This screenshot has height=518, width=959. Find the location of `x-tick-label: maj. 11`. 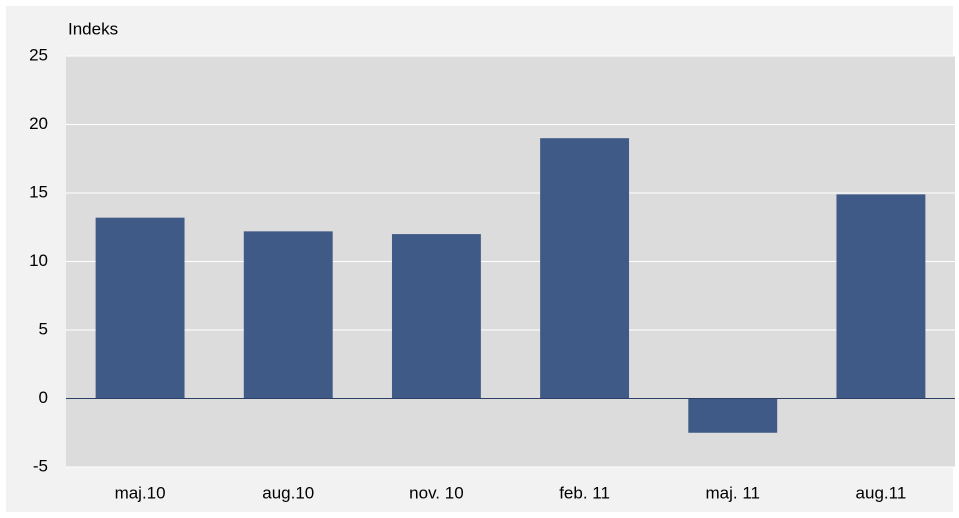

x-tick-label: maj. 11 is located at coordinates (733, 492).